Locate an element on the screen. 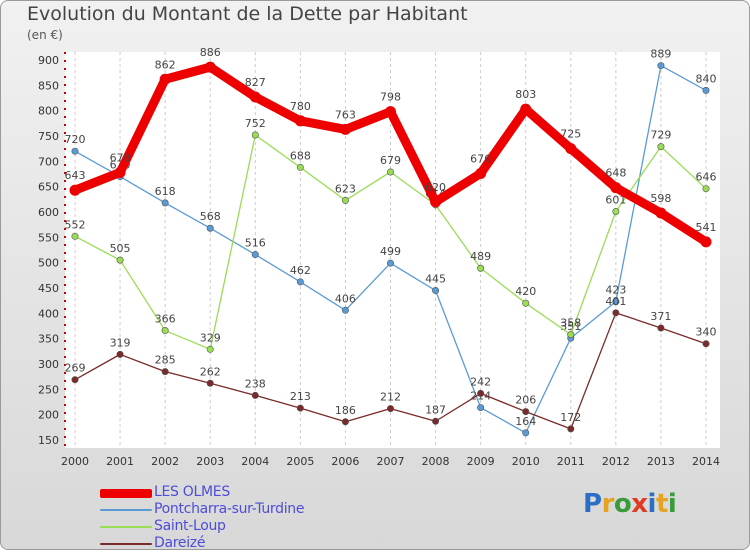 Image resolution: width=750 pixels, height=552 pixels. logo-letter: x is located at coordinates (639, 504).